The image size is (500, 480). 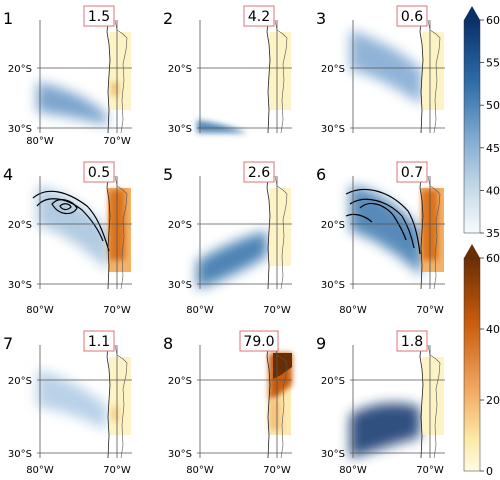 I want to click on panel-value: 79.0, so click(x=258, y=342).